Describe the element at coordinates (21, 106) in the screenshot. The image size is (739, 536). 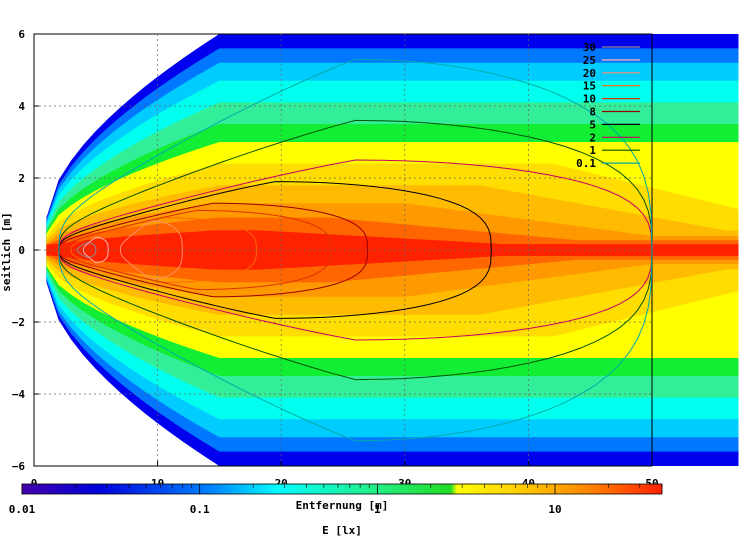
I see `y-tick-label: 4` at that location.